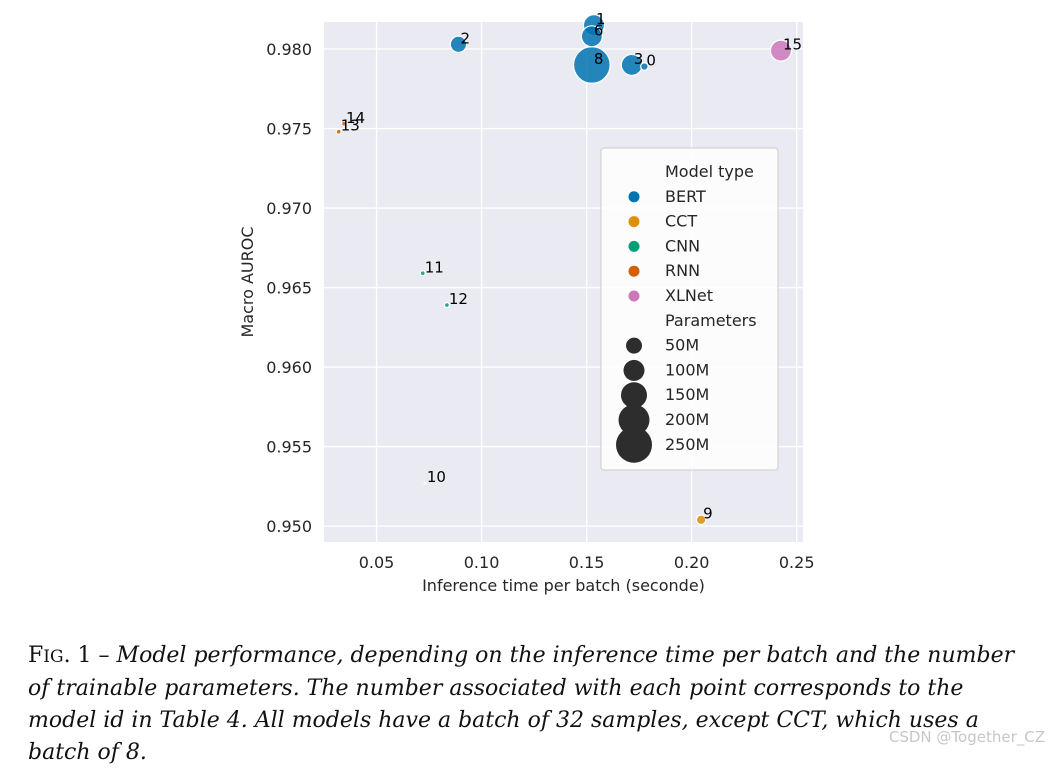 The image size is (1051, 769). I want to click on legend-size-title: Parameters, so click(711, 320).